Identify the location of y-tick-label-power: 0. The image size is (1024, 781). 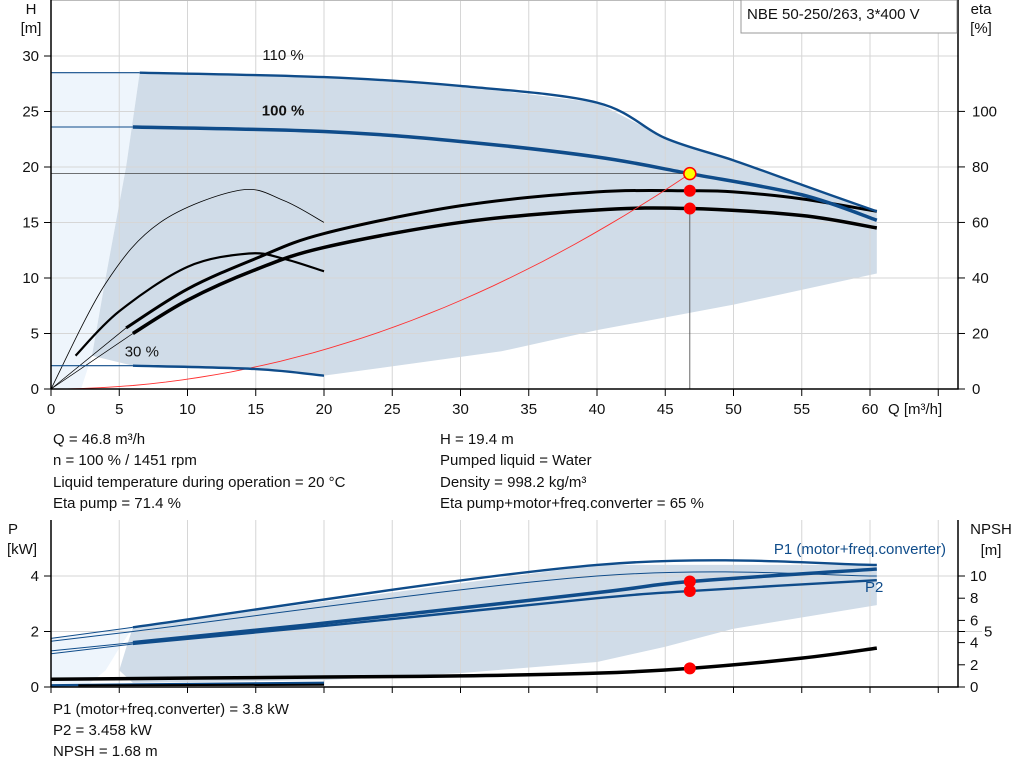
(35, 687).